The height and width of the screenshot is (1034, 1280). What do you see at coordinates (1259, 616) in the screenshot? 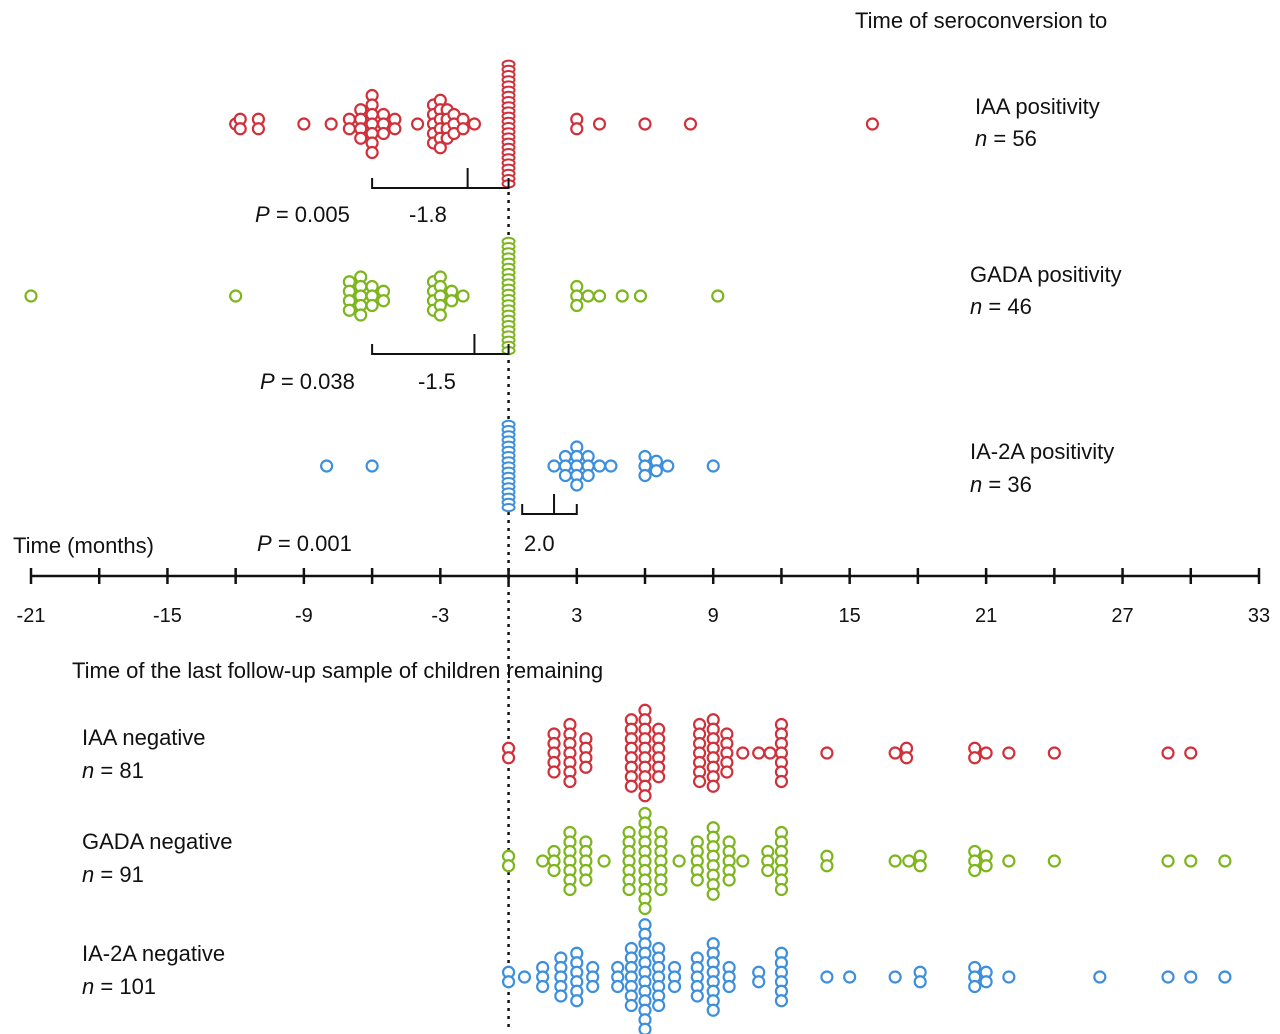
I see `x-tick-label: 33` at bounding box center [1259, 616].